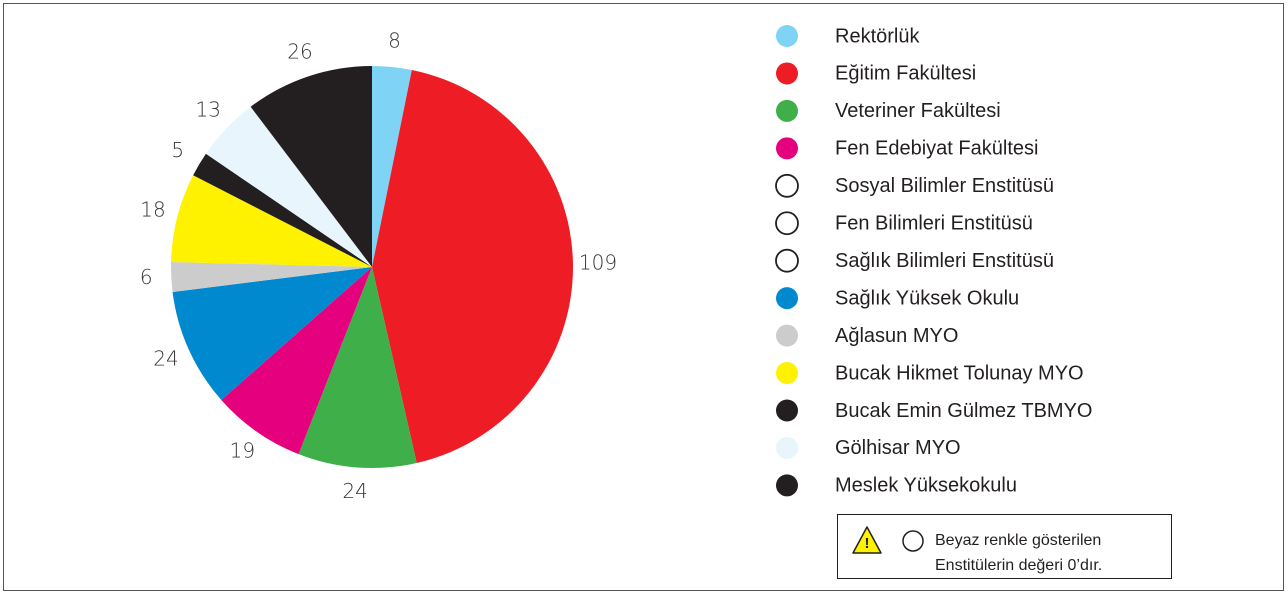  What do you see at coordinates (208, 110) in the screenshot?
I see `slice-label: 13` at bounding box center [208, 110].